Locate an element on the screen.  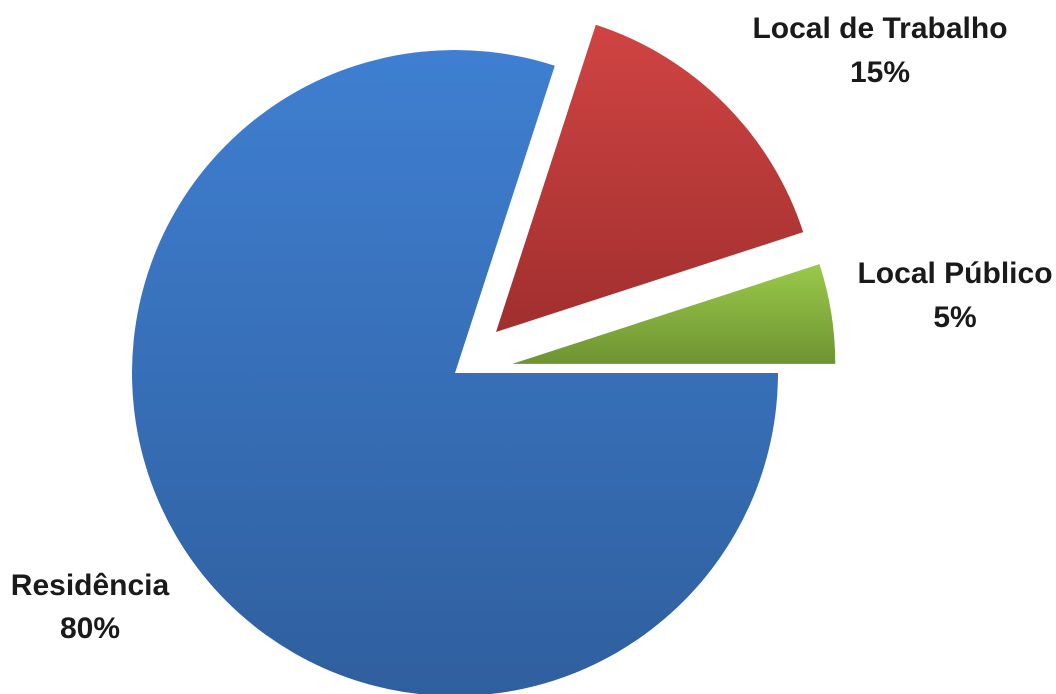
label-local-de-trabalho-value: 15% is located at coordinates (880, 72).